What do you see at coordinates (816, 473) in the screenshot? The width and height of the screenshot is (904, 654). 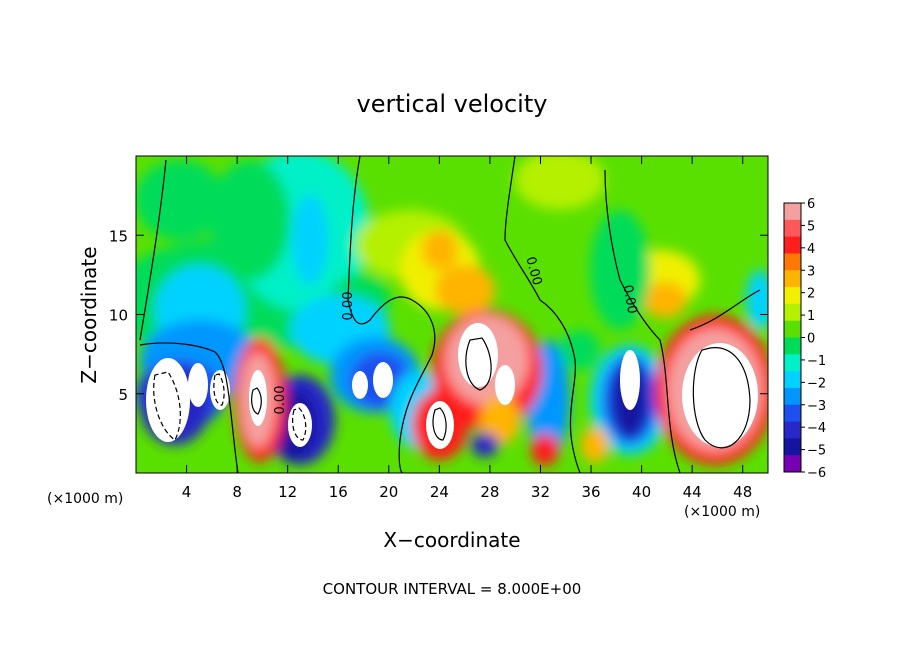 I see `colorbar-tick-label: −6` at bounding box center [816, 473].